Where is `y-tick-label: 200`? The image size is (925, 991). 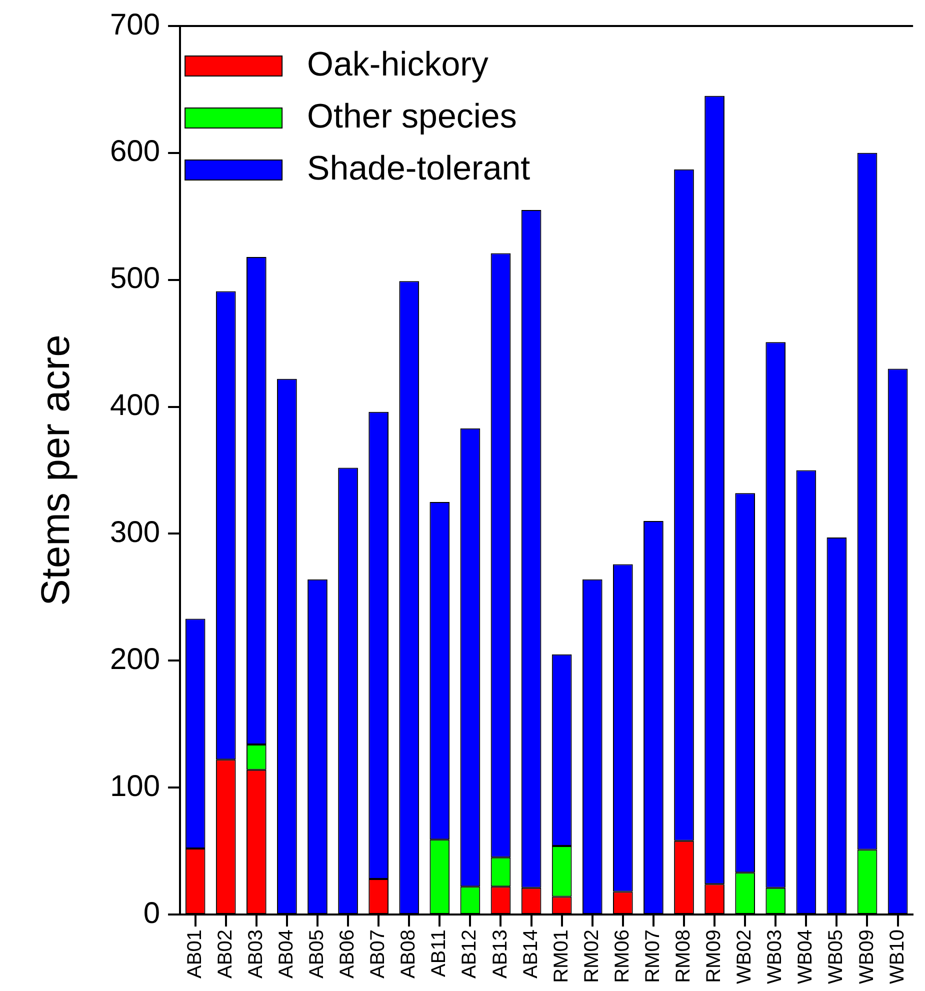
y-tick-label: 200 is located at coordinates (135, 659).